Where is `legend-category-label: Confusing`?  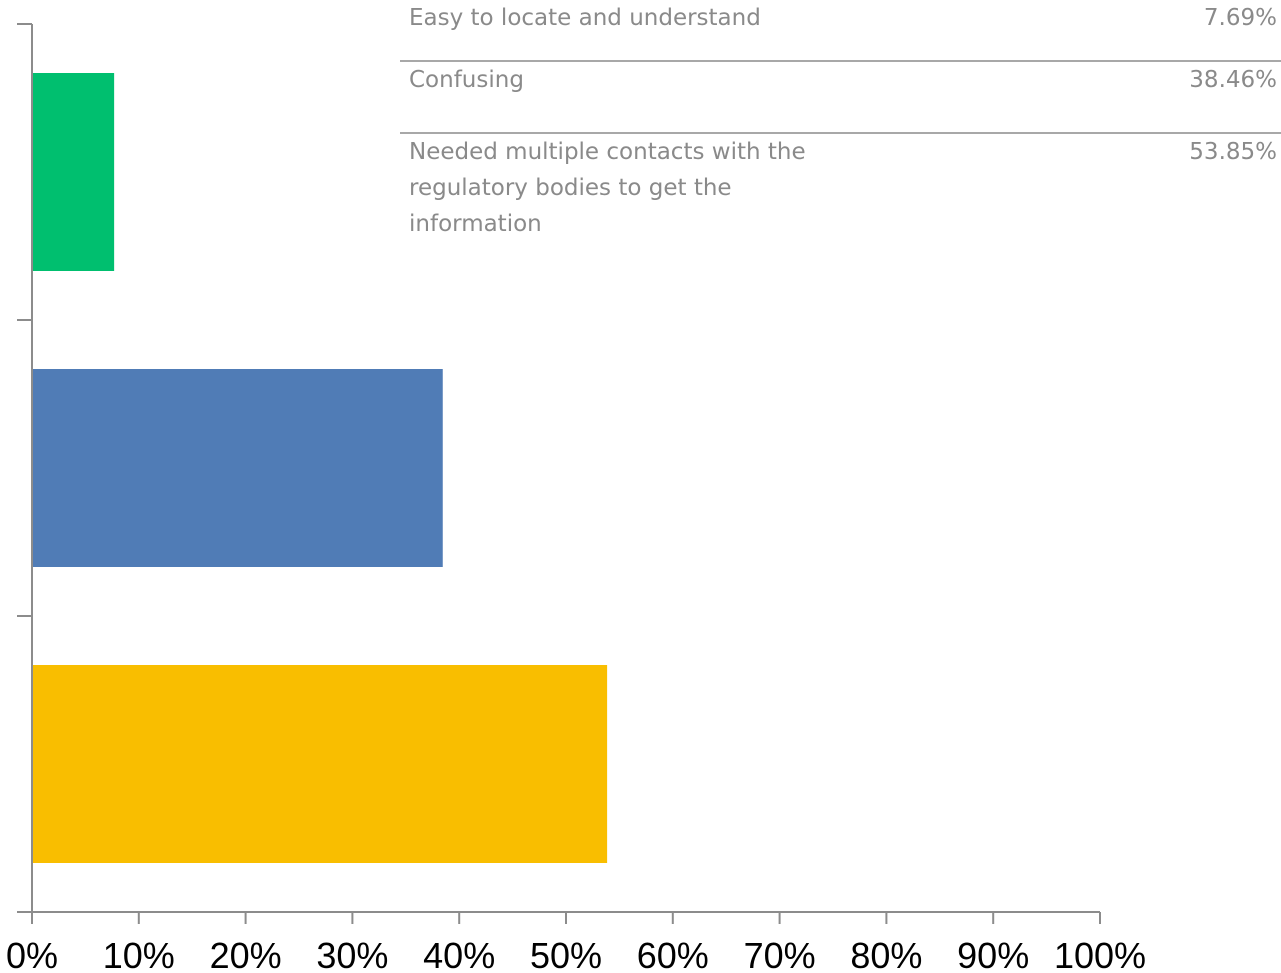 legend-category-label: Confusing is located at coordinates (466, 80).